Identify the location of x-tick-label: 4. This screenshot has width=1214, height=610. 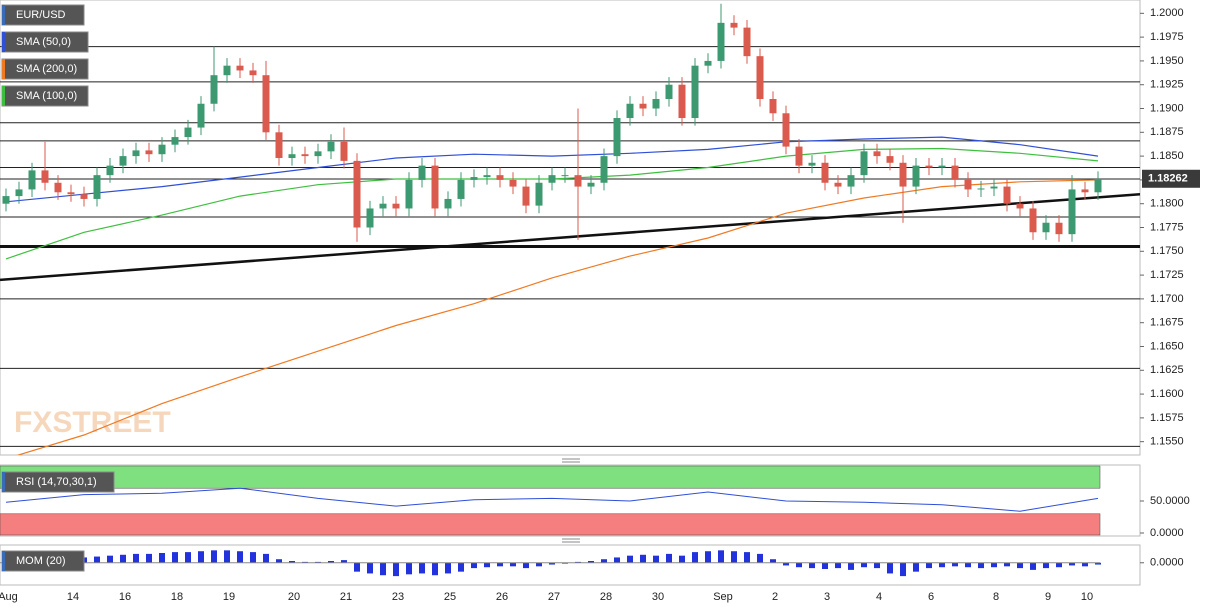
(879, 597).